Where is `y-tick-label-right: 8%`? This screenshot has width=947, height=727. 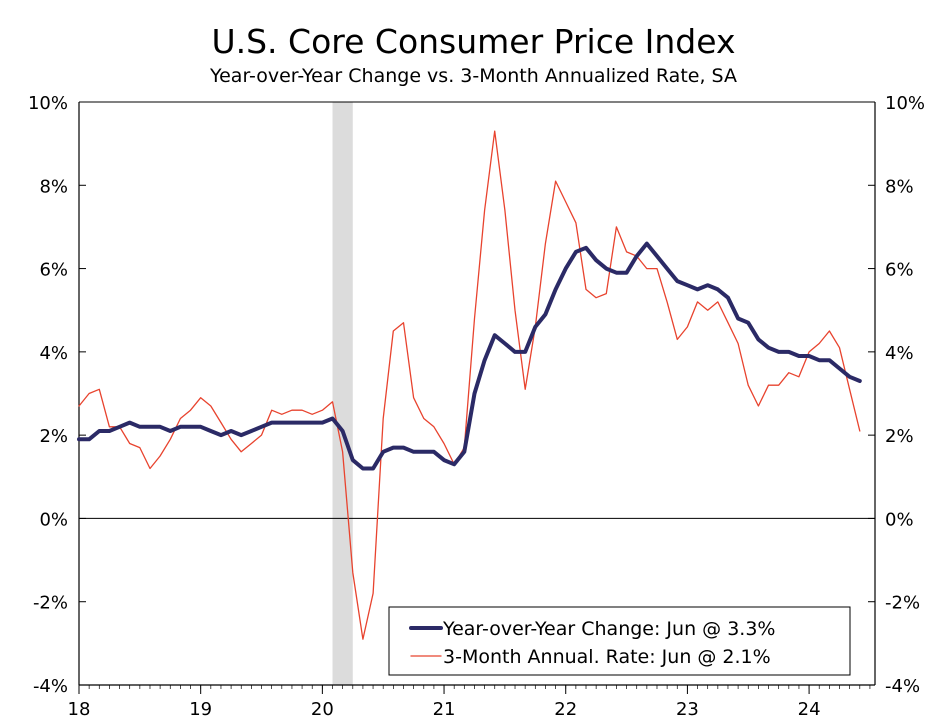 y-tick-label-right: 8% is located at coordinates (899, 186).